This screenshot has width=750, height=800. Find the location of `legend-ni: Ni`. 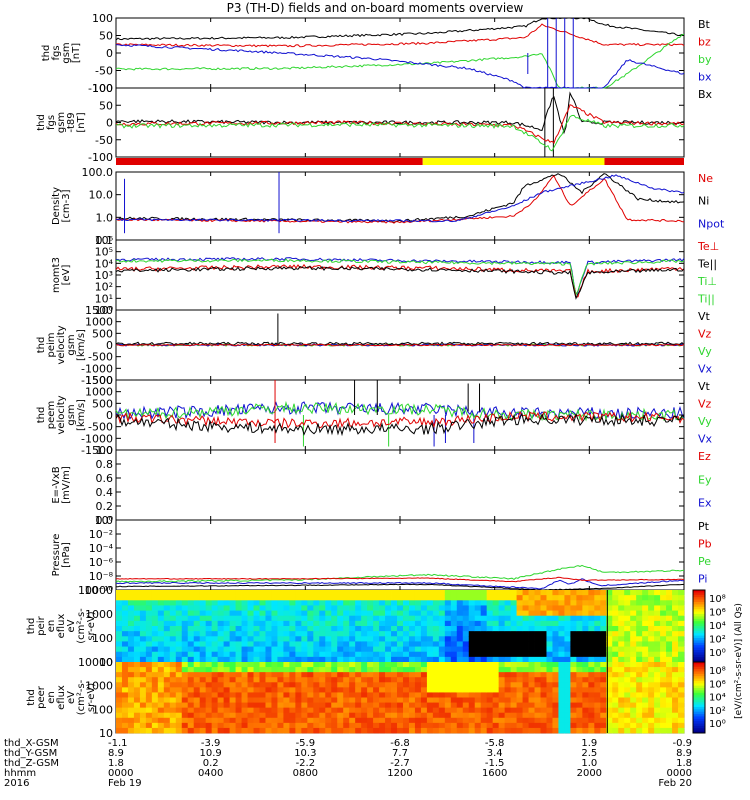

legend-ni: Ni is located at coordinates (703, 201).